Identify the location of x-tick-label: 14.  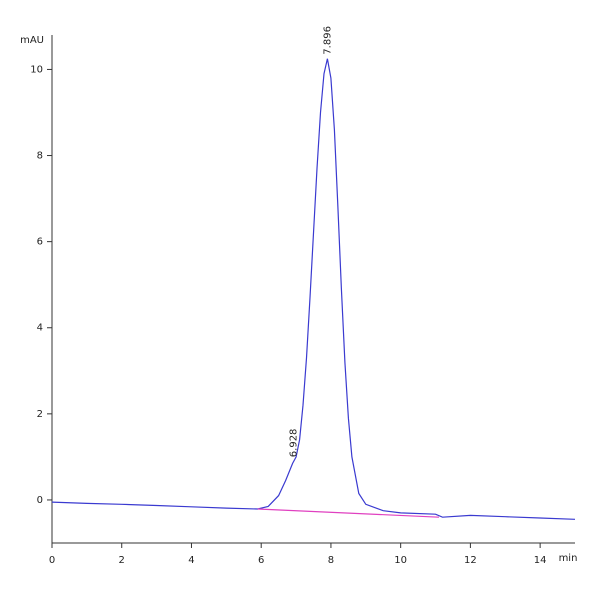
(540, 560).